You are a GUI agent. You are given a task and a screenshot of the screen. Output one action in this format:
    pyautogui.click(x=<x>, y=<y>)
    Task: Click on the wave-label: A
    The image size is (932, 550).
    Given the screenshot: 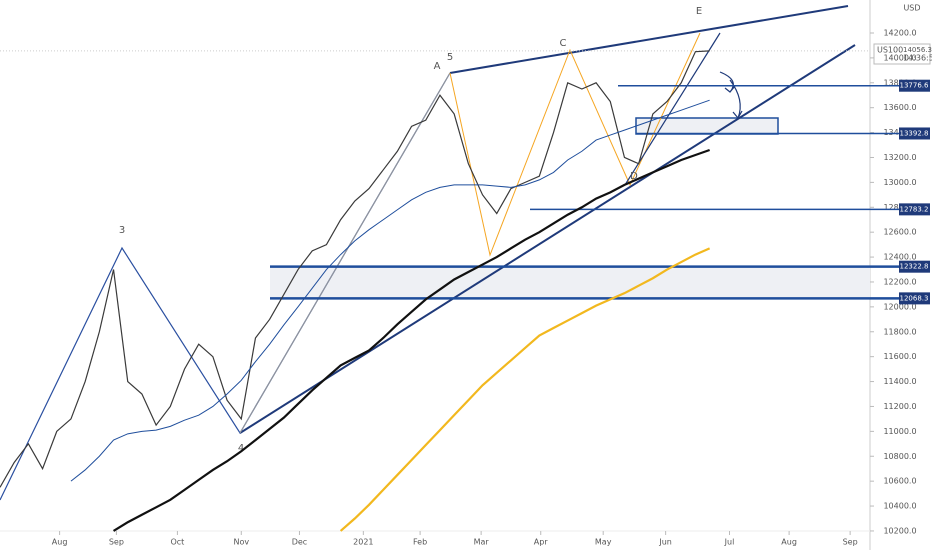 What is the action you would take?
    pyautogui.click(x=437, y=66)
    